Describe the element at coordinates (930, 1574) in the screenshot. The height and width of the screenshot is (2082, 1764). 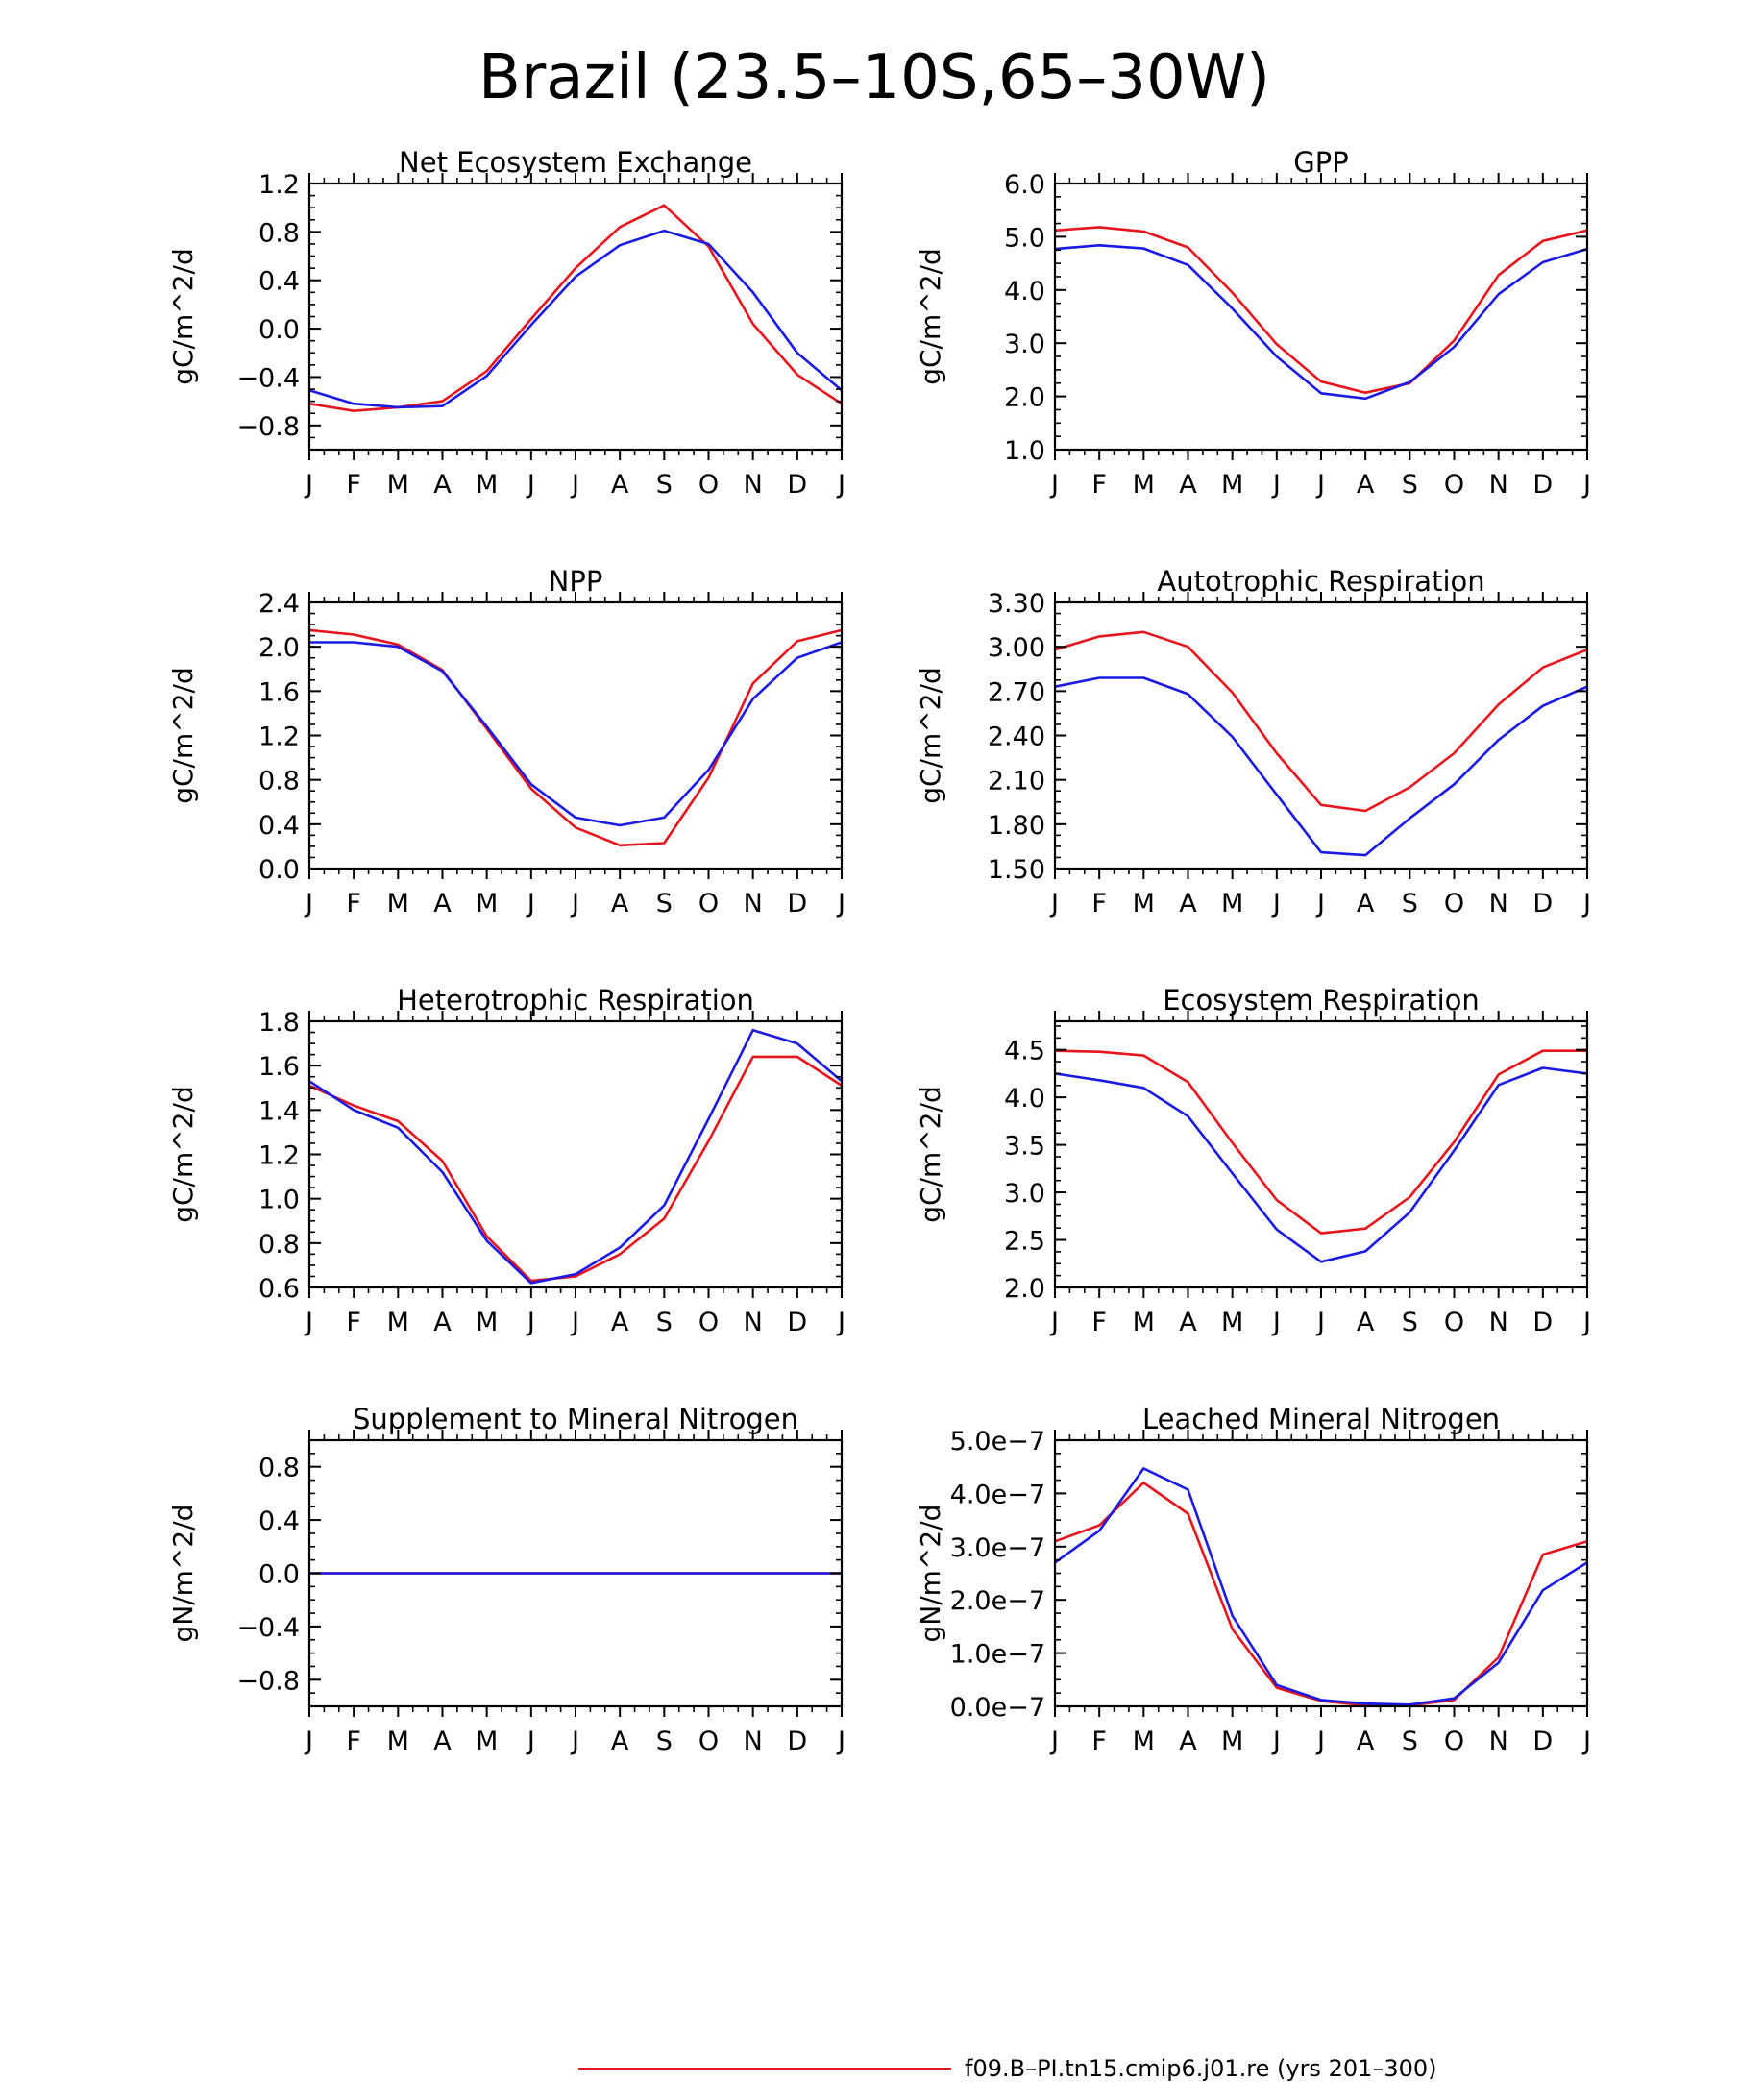
I see `y-axis-label: gN/m^2/d` at that location.